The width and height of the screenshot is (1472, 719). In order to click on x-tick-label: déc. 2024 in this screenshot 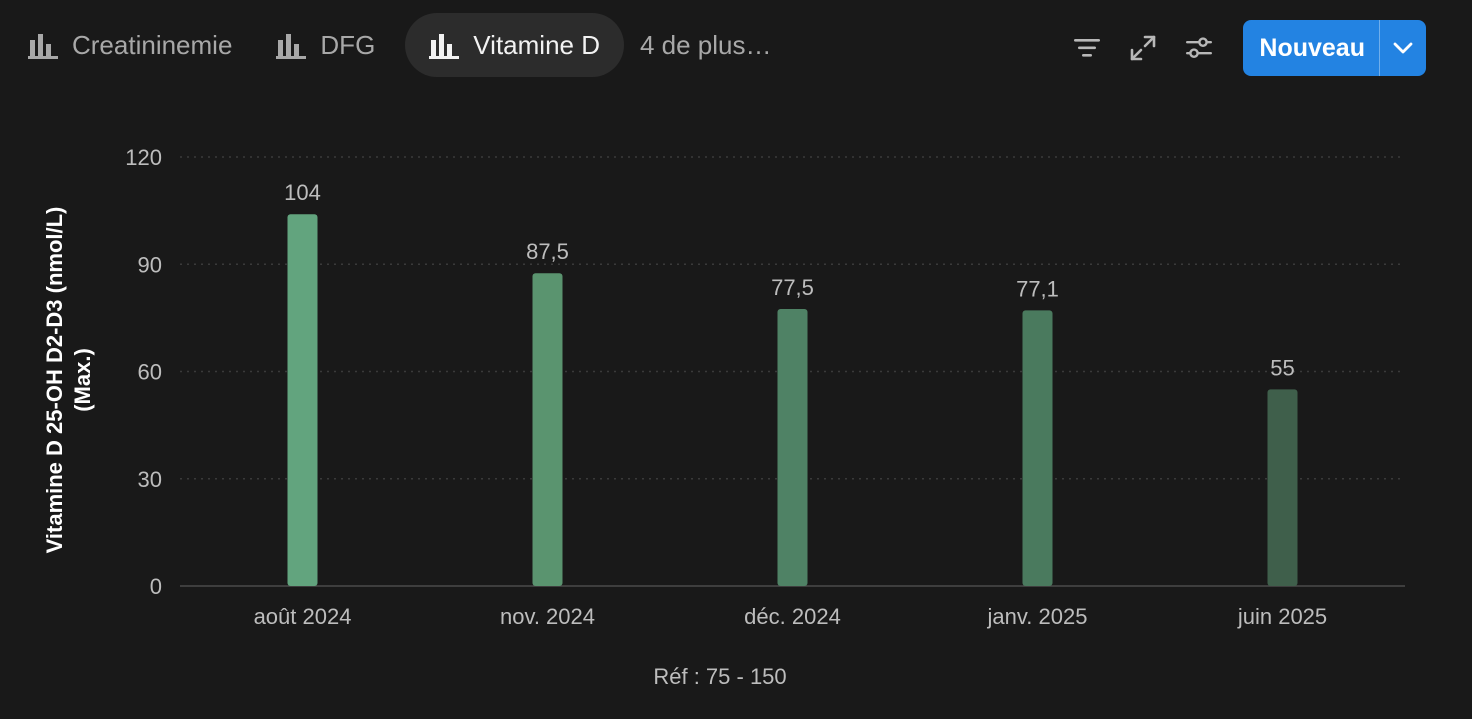, I will do `click(792, 616)`.